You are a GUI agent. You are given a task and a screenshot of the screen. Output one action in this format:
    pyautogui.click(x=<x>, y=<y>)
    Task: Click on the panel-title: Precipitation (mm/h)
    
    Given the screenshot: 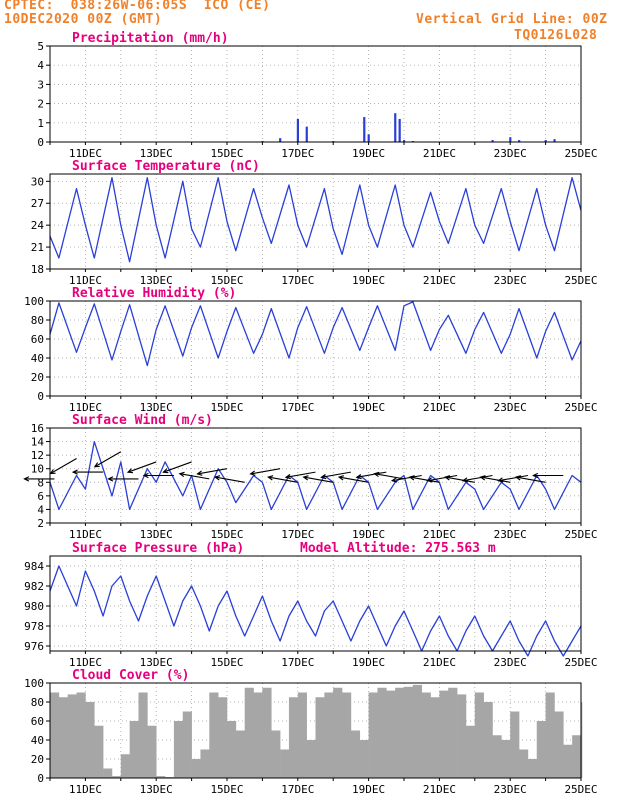 What is the action you would take?
    pyautogui.click(x=150, y=38)
    